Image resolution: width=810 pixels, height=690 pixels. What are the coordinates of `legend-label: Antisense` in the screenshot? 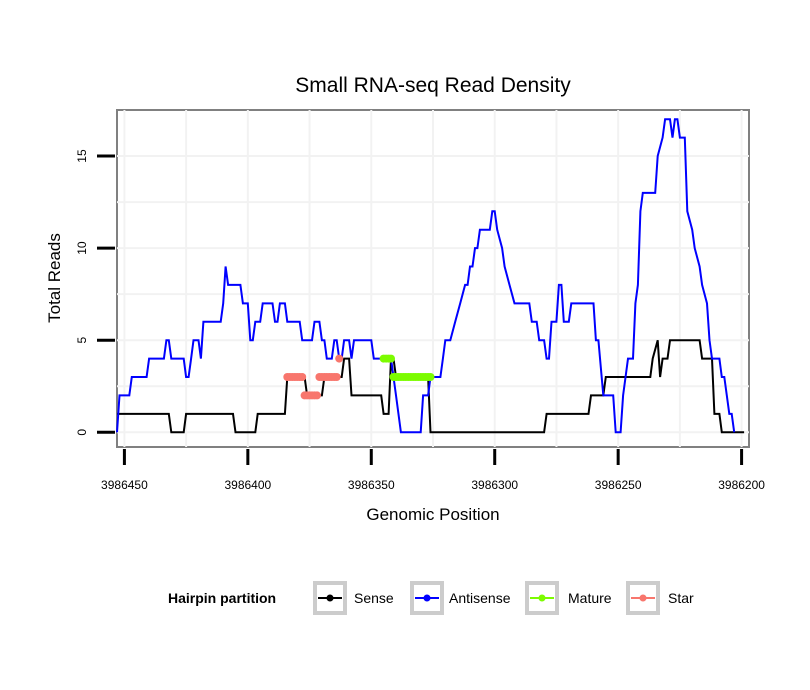 It's located at (480, 598).